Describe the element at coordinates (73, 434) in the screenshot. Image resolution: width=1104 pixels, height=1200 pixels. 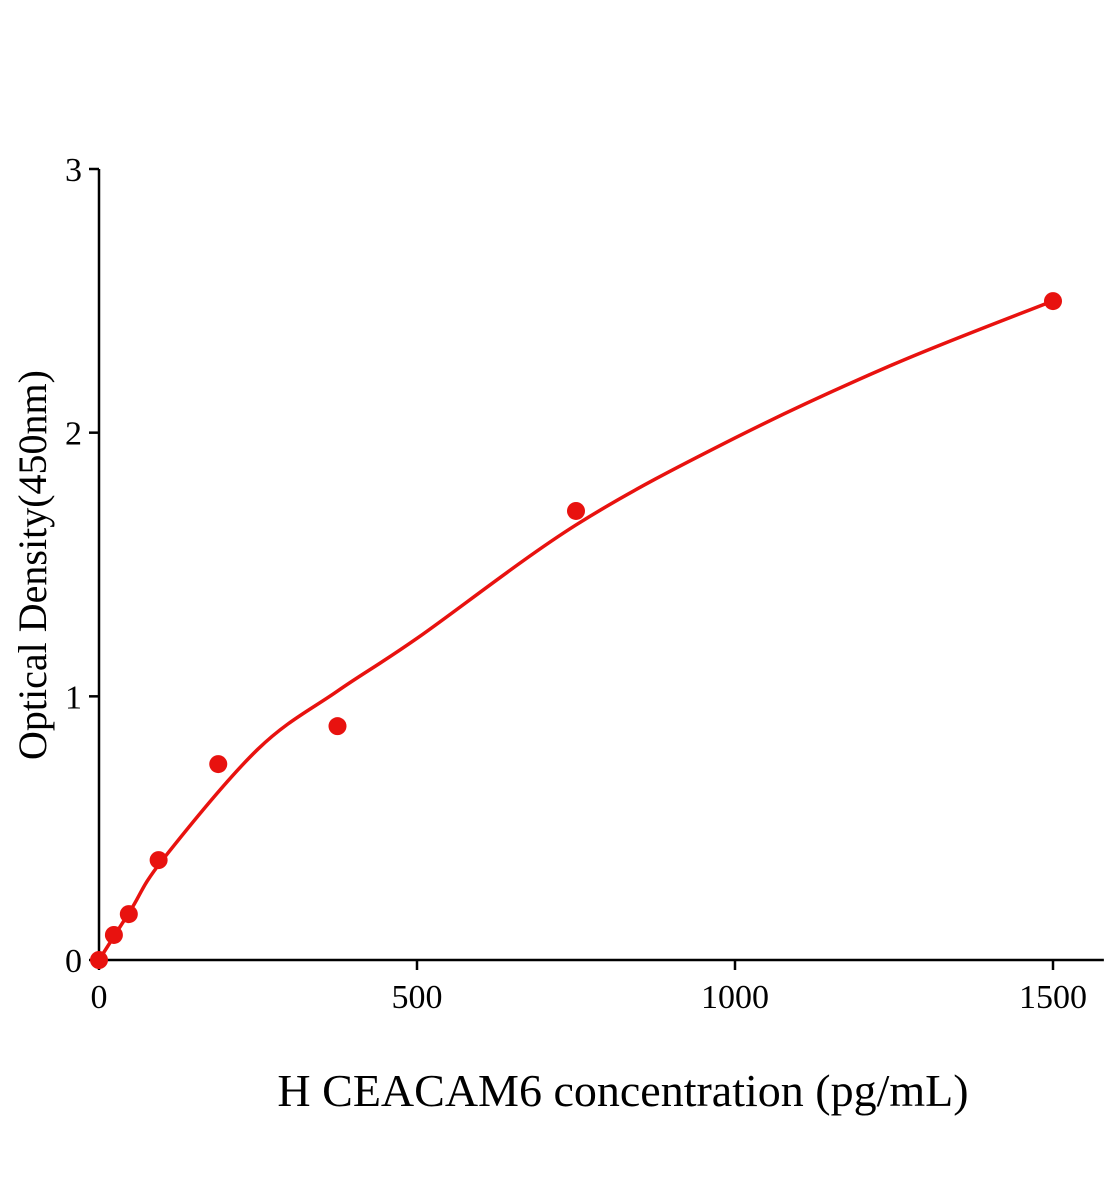
I see `y-tick-label: 2` at that location.